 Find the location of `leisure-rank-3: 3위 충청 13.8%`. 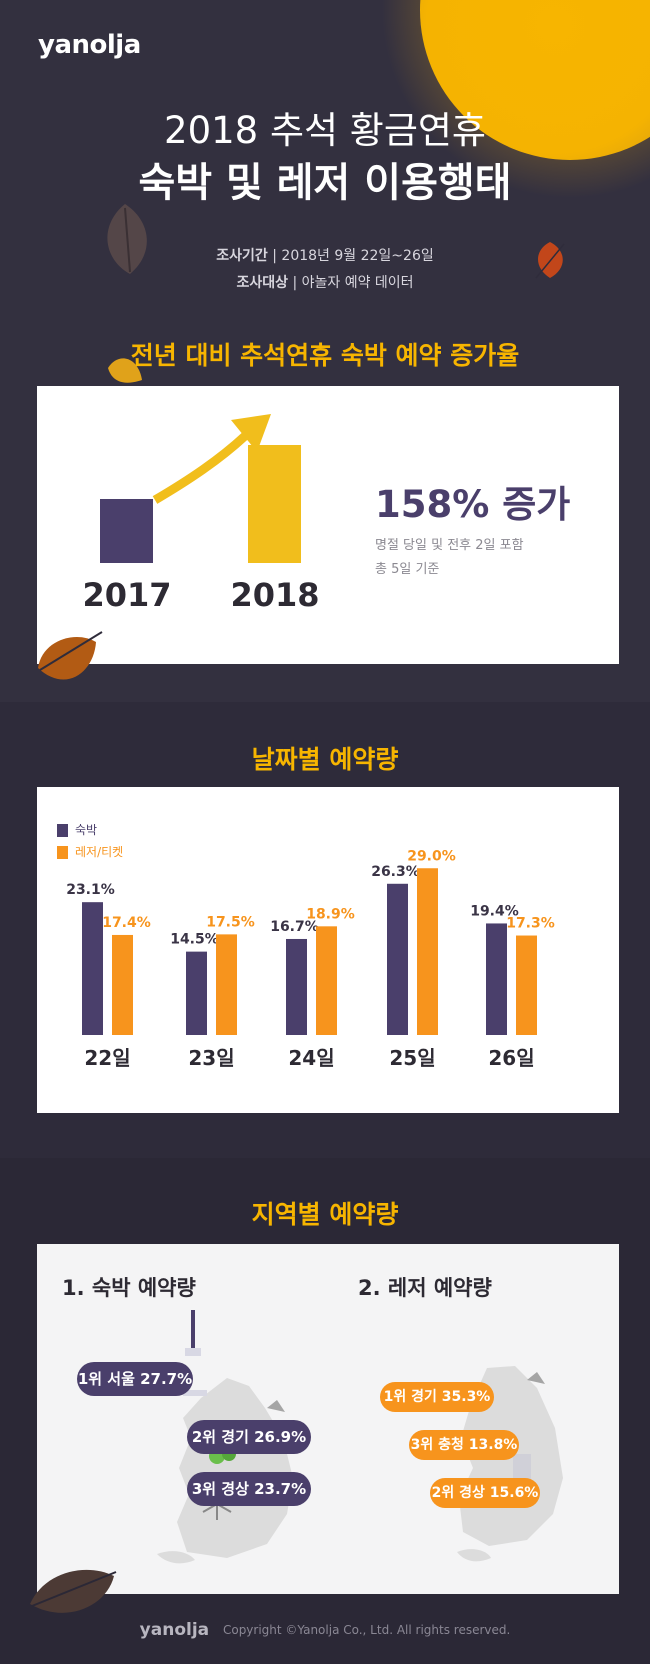

leisure-rank-3: 3위 충청 13.8% is located at coordinates (464, 1445).